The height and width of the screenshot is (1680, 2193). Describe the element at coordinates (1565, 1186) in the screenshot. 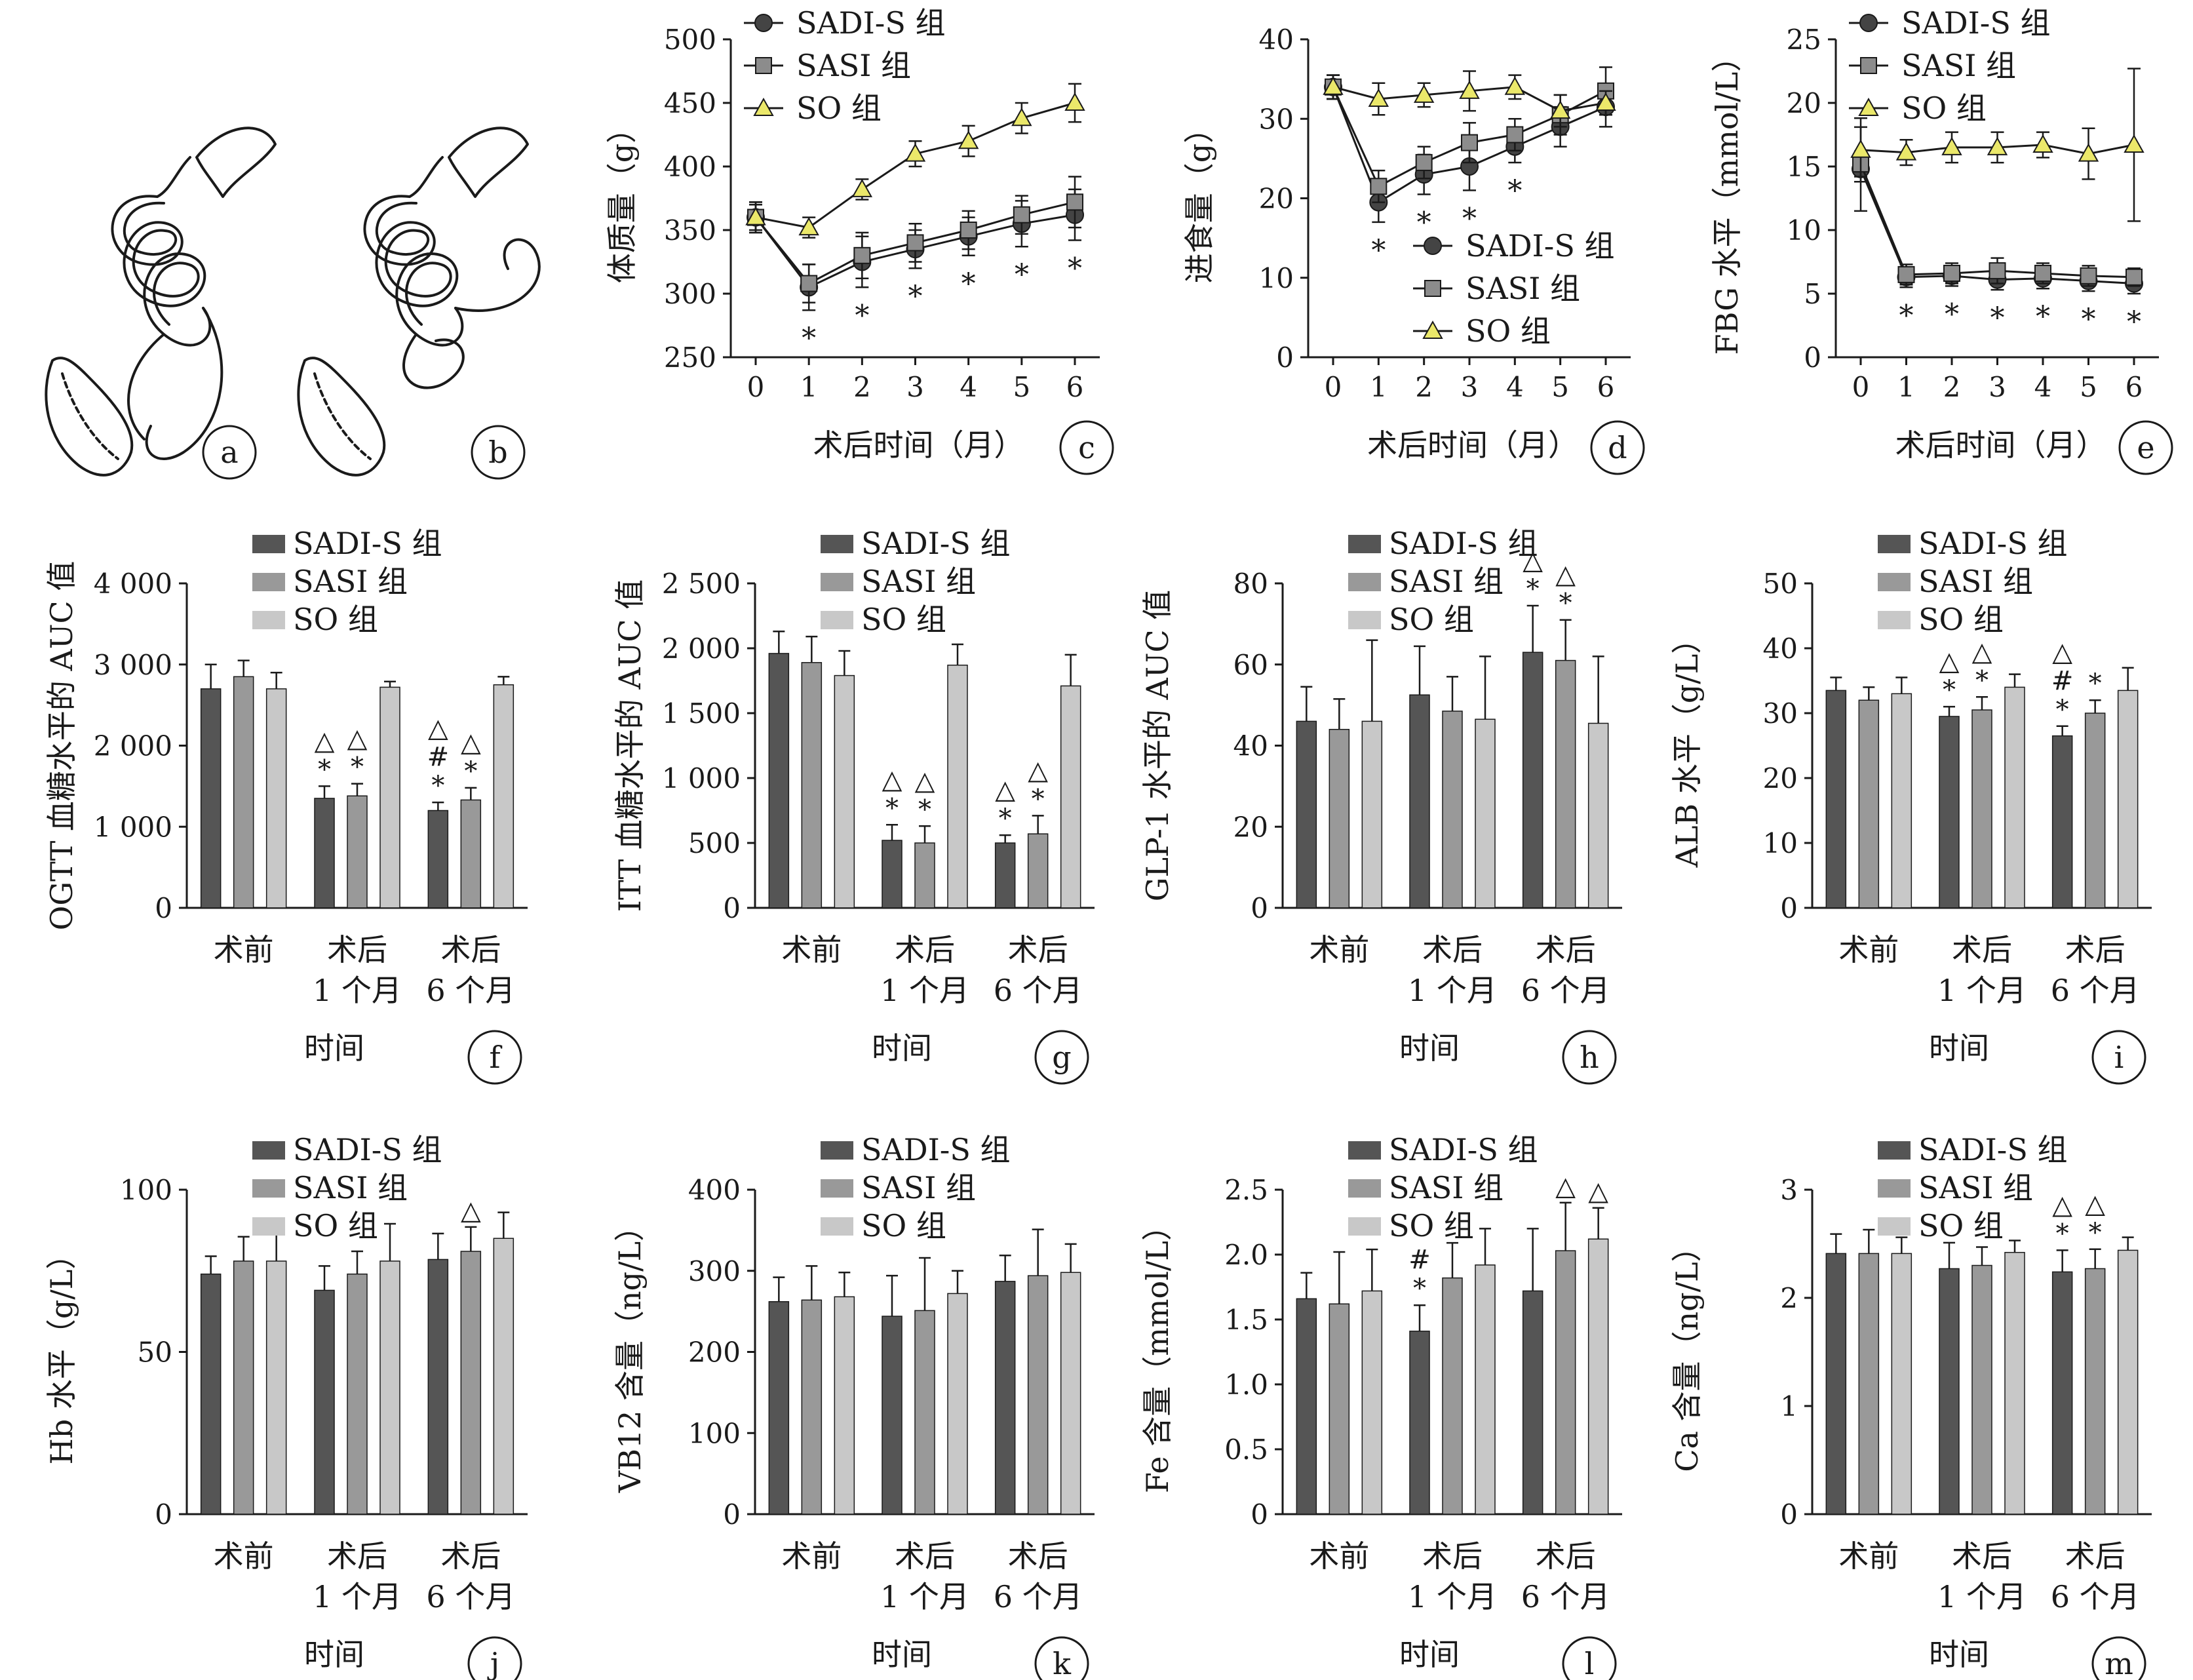

I see `significance-mark: △` at that location.